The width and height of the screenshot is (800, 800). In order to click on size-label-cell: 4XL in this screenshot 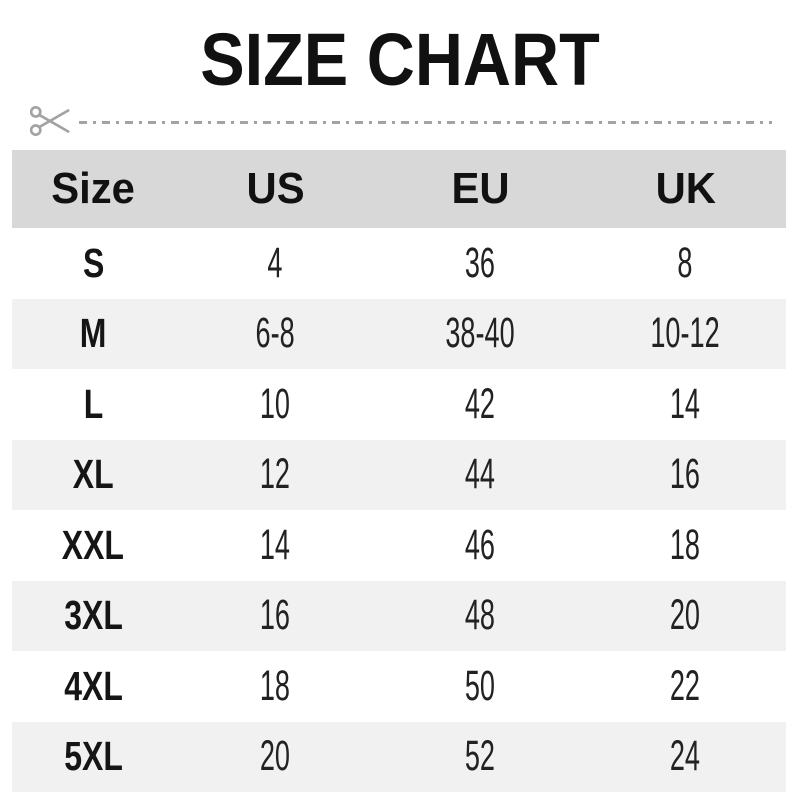, I will do `click(93, 686)`.